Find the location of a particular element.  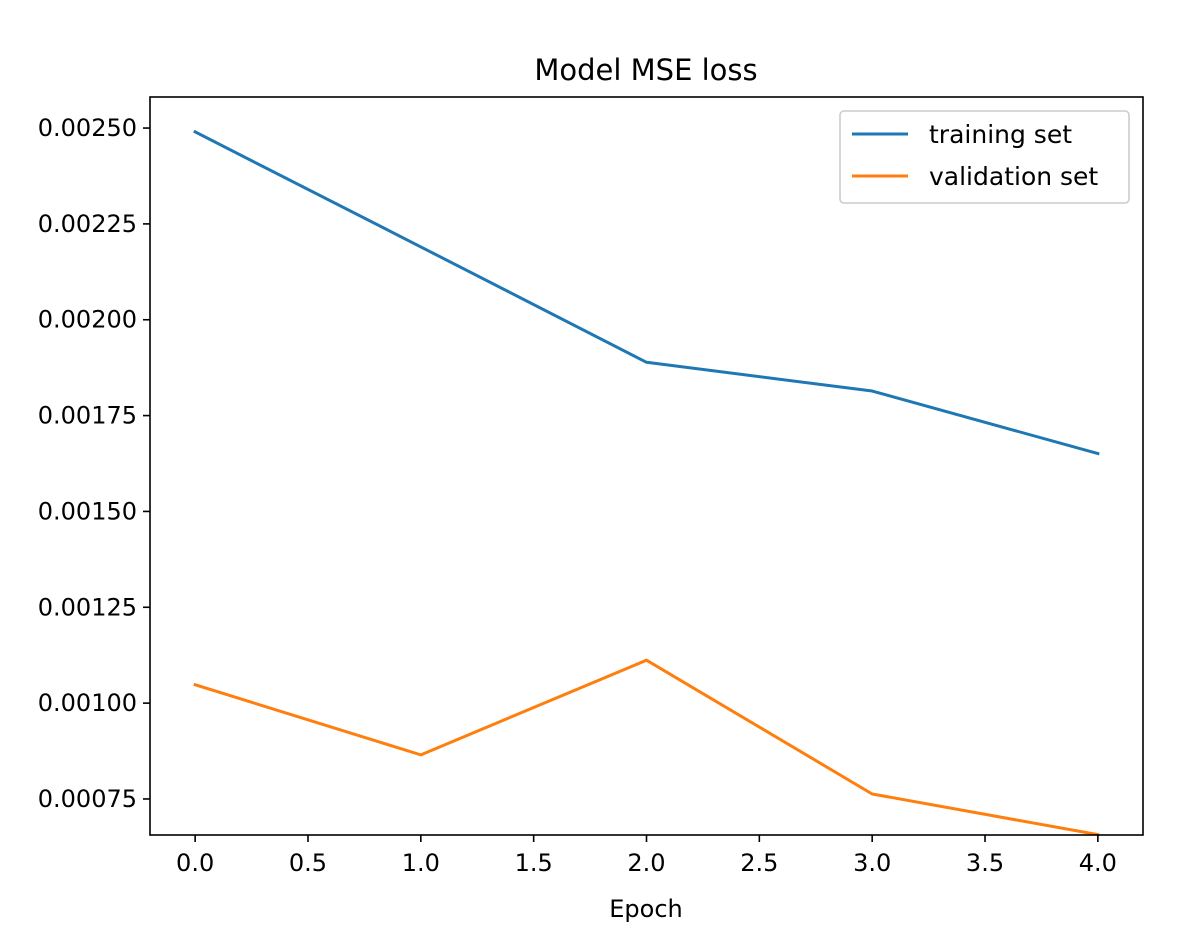

x-tick-label: 4.0 is located at coordinates (1098, 863).